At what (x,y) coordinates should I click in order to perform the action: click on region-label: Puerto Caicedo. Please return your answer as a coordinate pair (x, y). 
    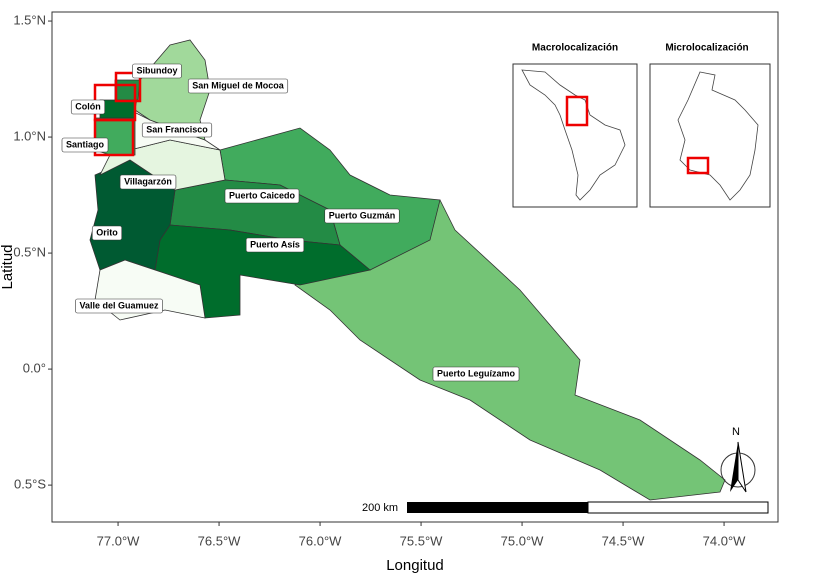
    Looking at the image, I should click on (262, 195).